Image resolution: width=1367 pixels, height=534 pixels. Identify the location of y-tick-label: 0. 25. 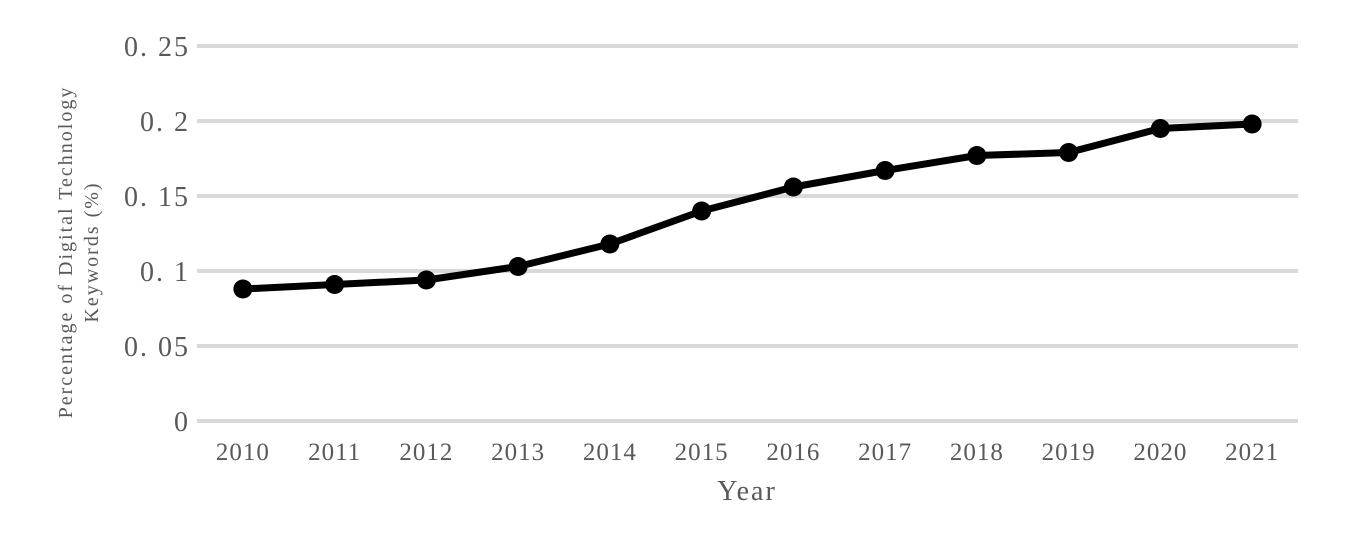
(157, 47).